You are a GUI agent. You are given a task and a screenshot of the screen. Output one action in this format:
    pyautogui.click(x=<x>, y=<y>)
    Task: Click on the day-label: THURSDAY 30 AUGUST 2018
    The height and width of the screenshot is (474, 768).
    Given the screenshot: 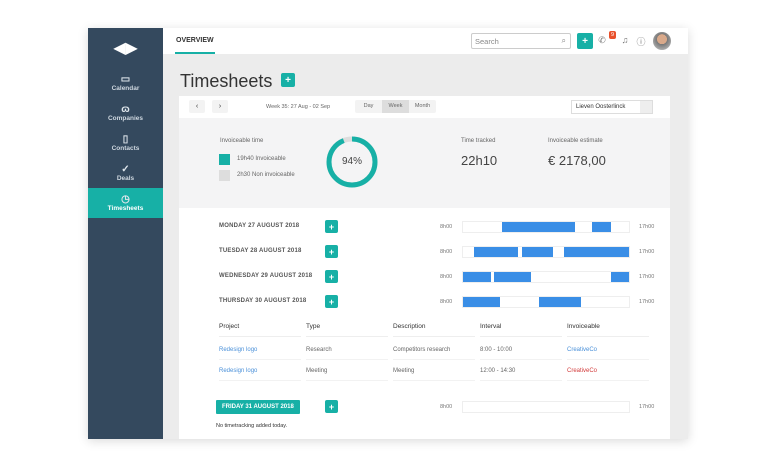 What is the action you would take?
    pyautogui.click(x=263, y=301)
    